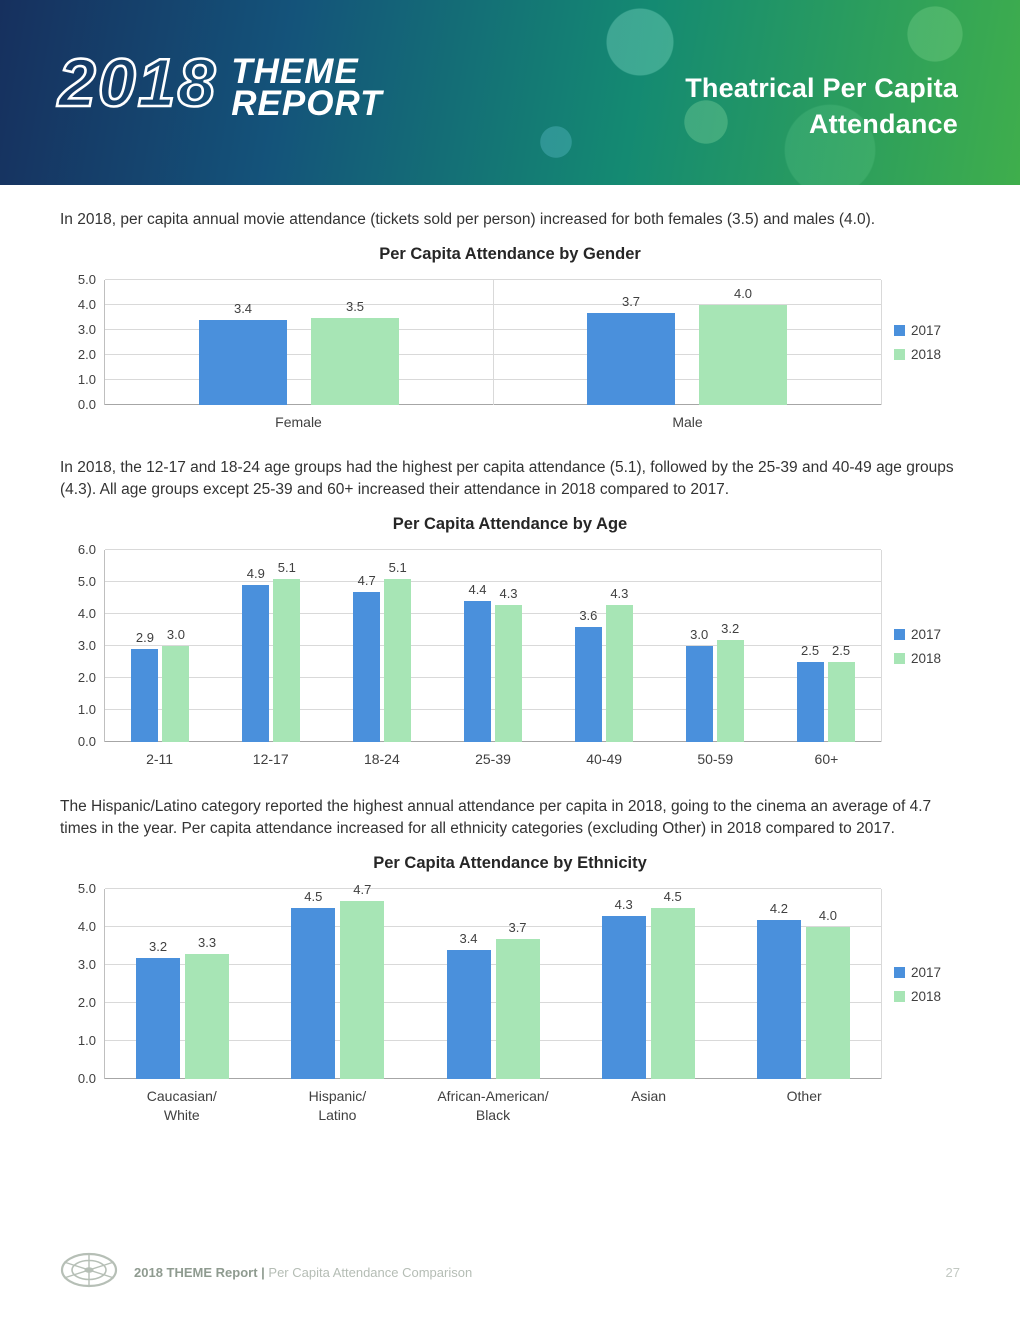 This screenshot has height=1320, width=1020. I want to click on legend-swatch-2017, so click(899, 634).